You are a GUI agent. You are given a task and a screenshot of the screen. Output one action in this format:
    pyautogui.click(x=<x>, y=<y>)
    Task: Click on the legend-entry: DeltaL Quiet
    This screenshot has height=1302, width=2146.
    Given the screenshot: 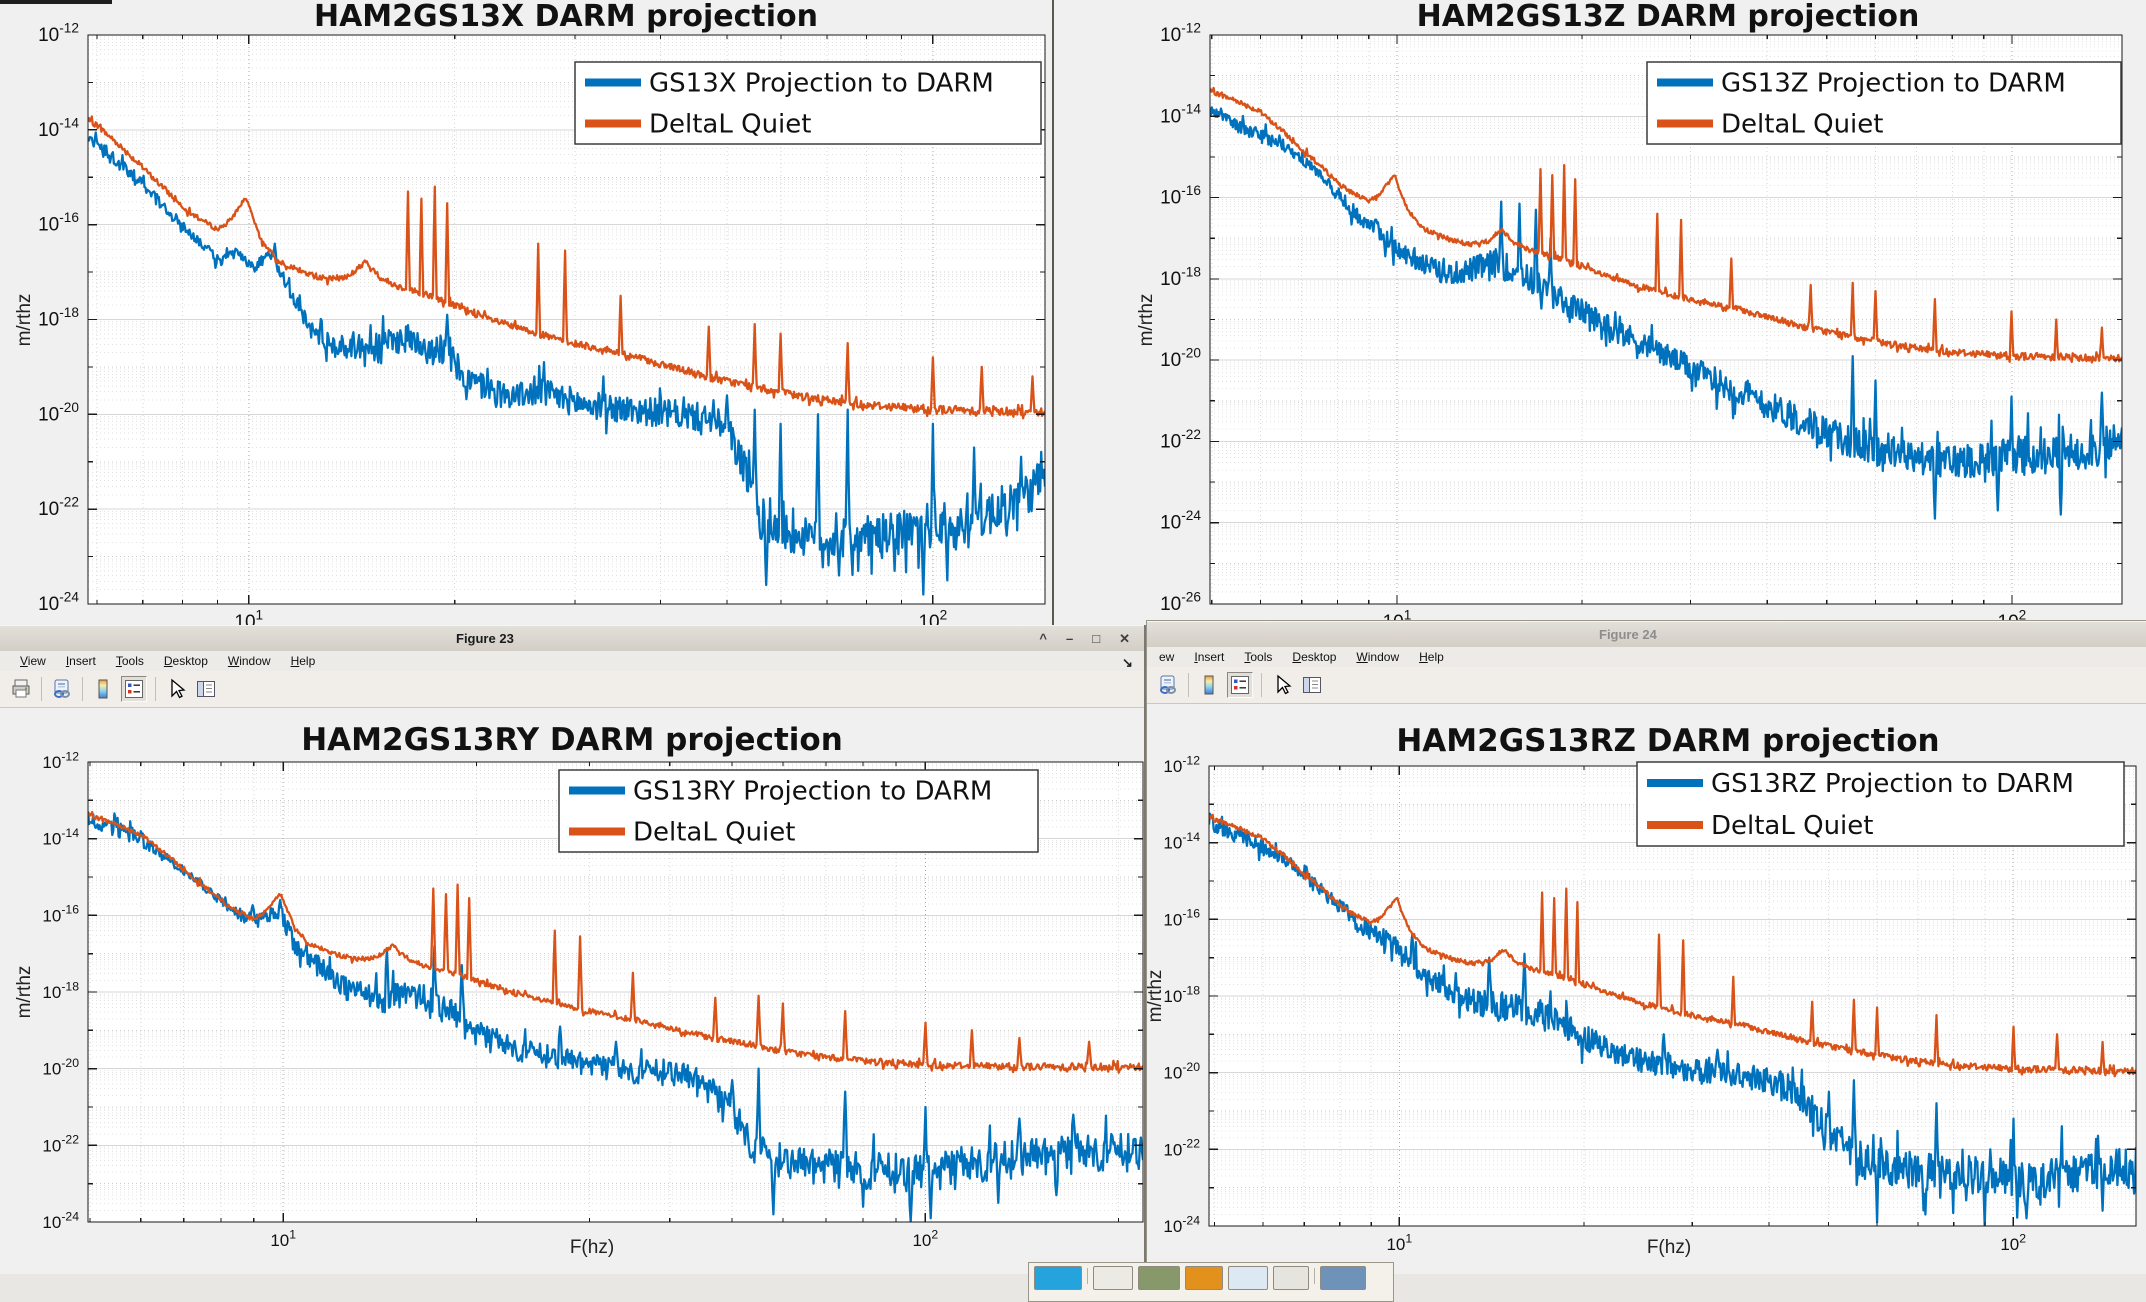 What is the action you would take?
    pyautogui.click(x=1792, y=826)
    